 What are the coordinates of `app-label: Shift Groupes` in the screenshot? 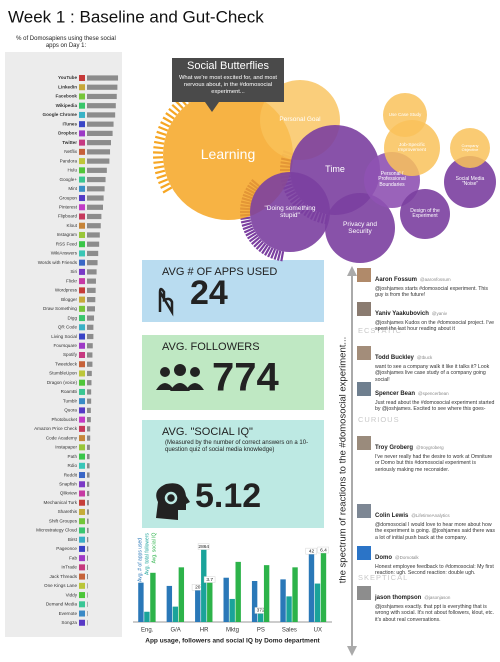 It's located at (63, 520).